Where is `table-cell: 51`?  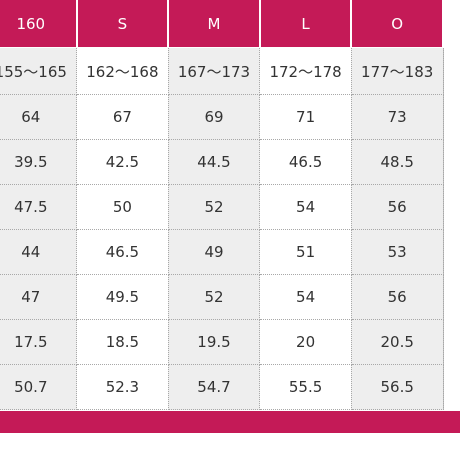
table-cell: 51 is located at coordinates (305, 252).